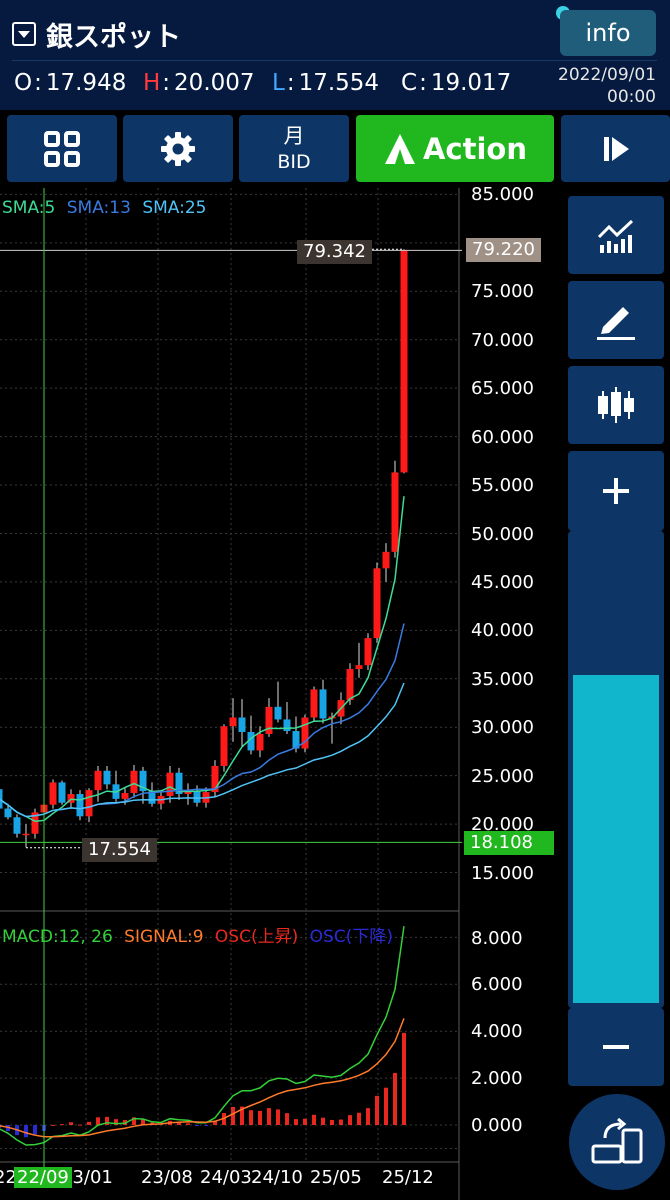 The image size is (670, 1200). Describe the element at coordinates (178, 148) in the screenshot. I see `settings-button` at that location.